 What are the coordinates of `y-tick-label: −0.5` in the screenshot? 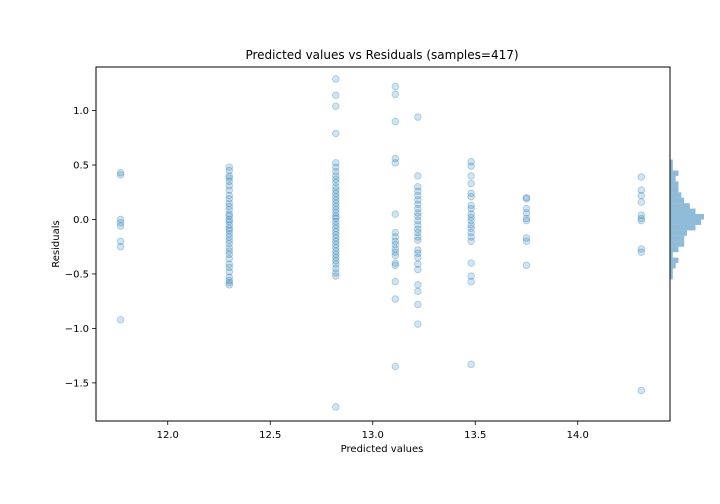 It's located at (77, 274).